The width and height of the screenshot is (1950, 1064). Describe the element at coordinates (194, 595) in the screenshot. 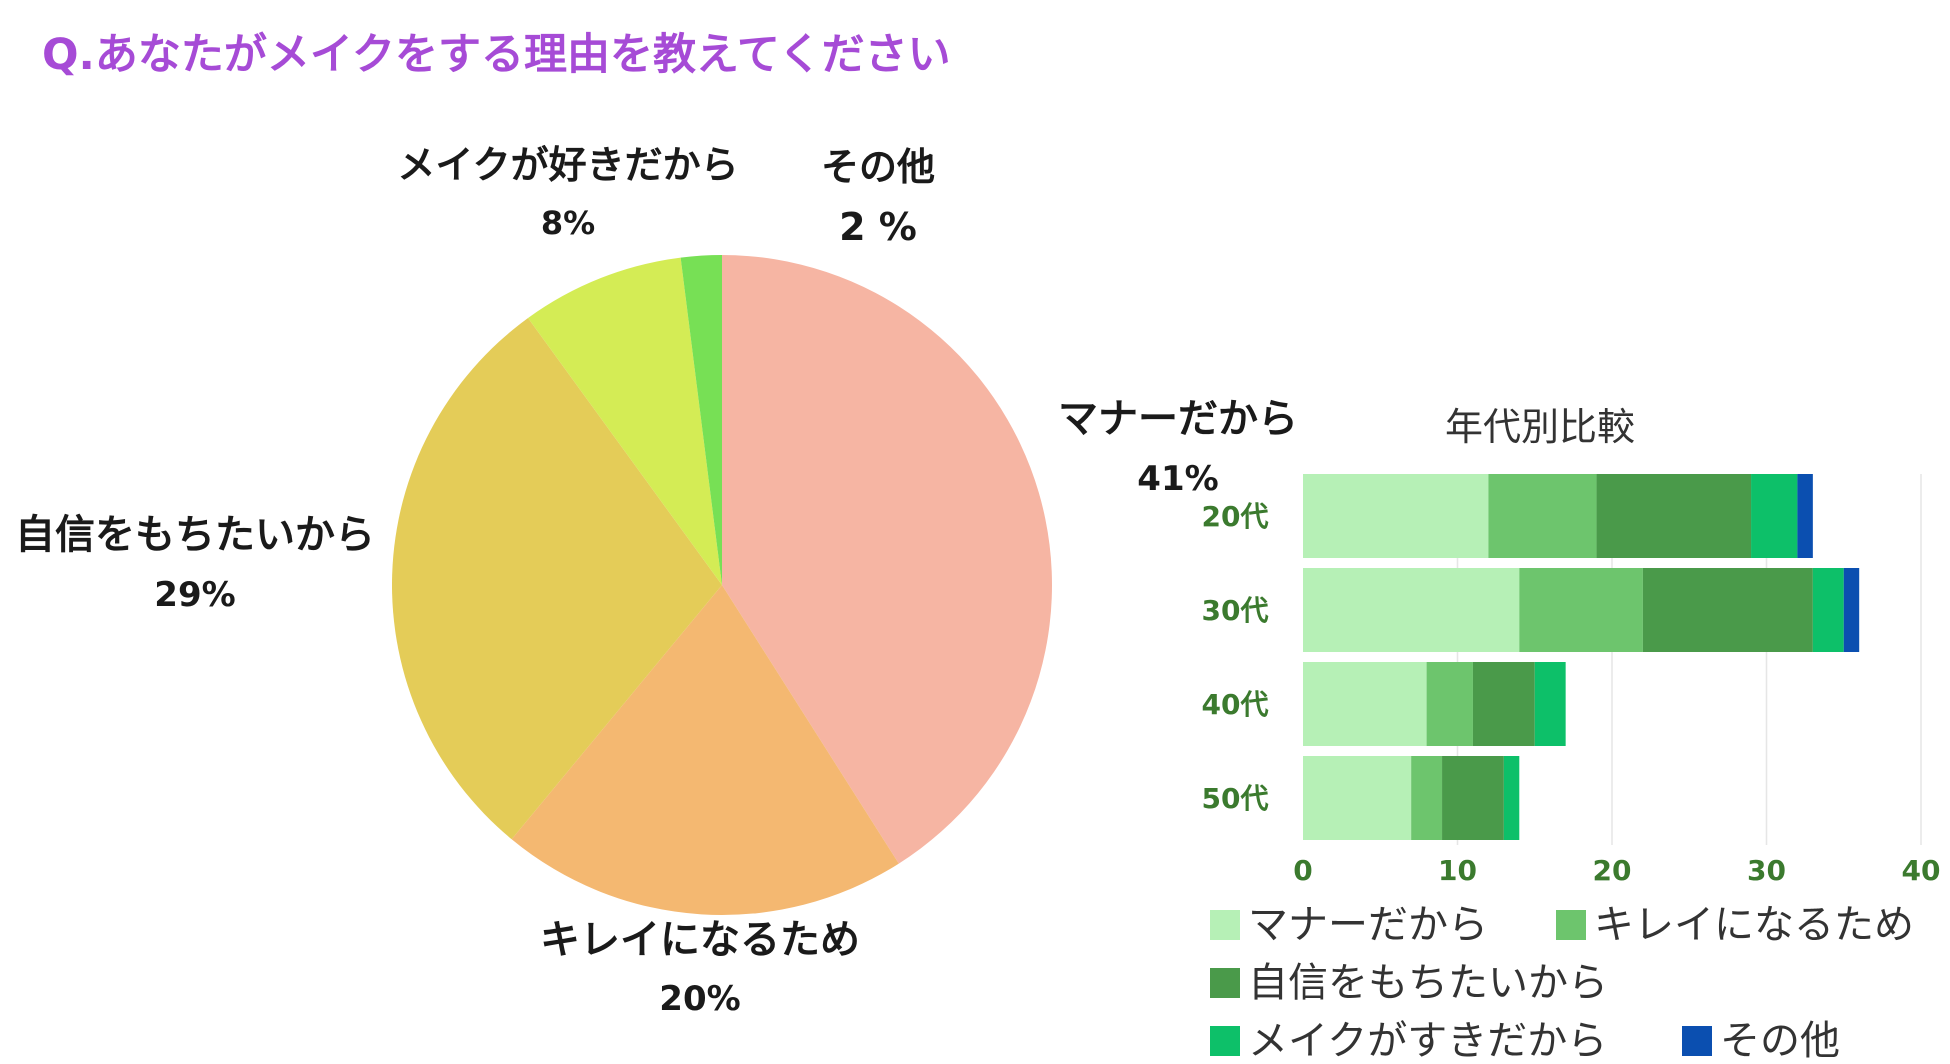

I see `pie-value-2: 29%` at that location.